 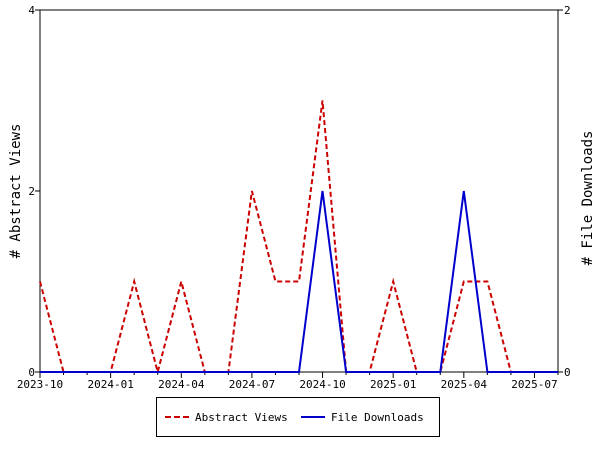 What do you see at coordinates (393, 384) in the screenshot?
I see `x-tick-label: 2025-01` at bounding box center [393, 384].